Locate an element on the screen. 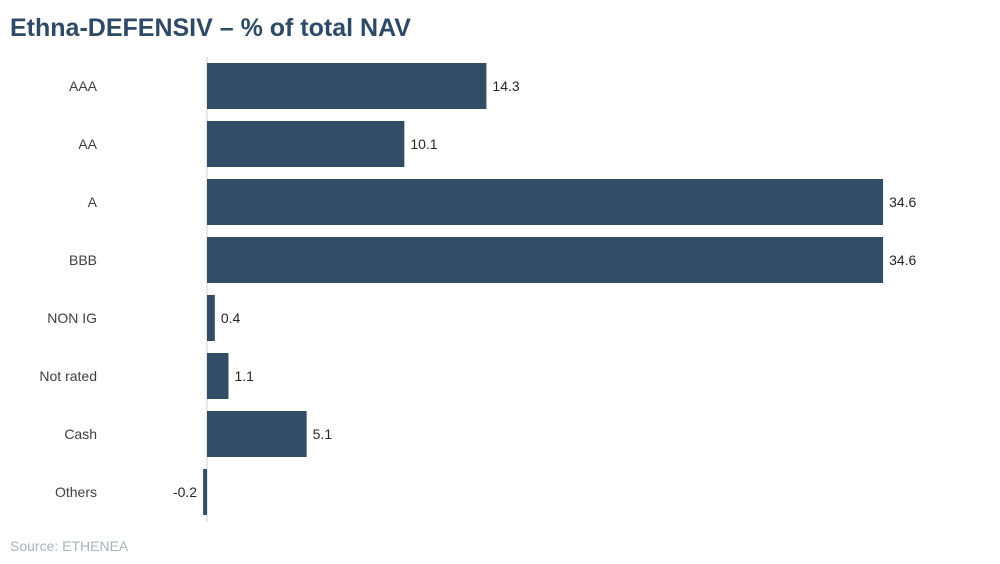 This screenshot has height=564, width=1000. source-note: Source: ETHENEA is located at coordinates (69, 546).